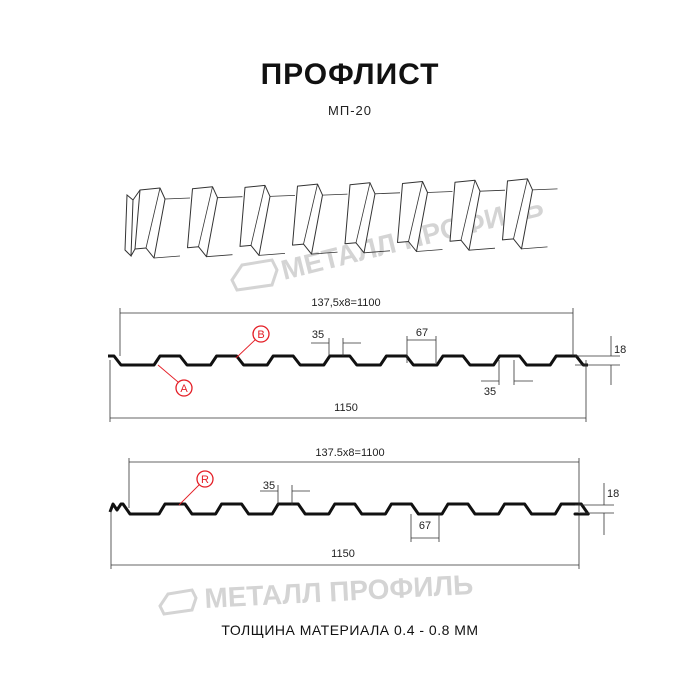 This screenshot has width=700, height=700. I want to click on marker-r-label: R, so click(205, 480).